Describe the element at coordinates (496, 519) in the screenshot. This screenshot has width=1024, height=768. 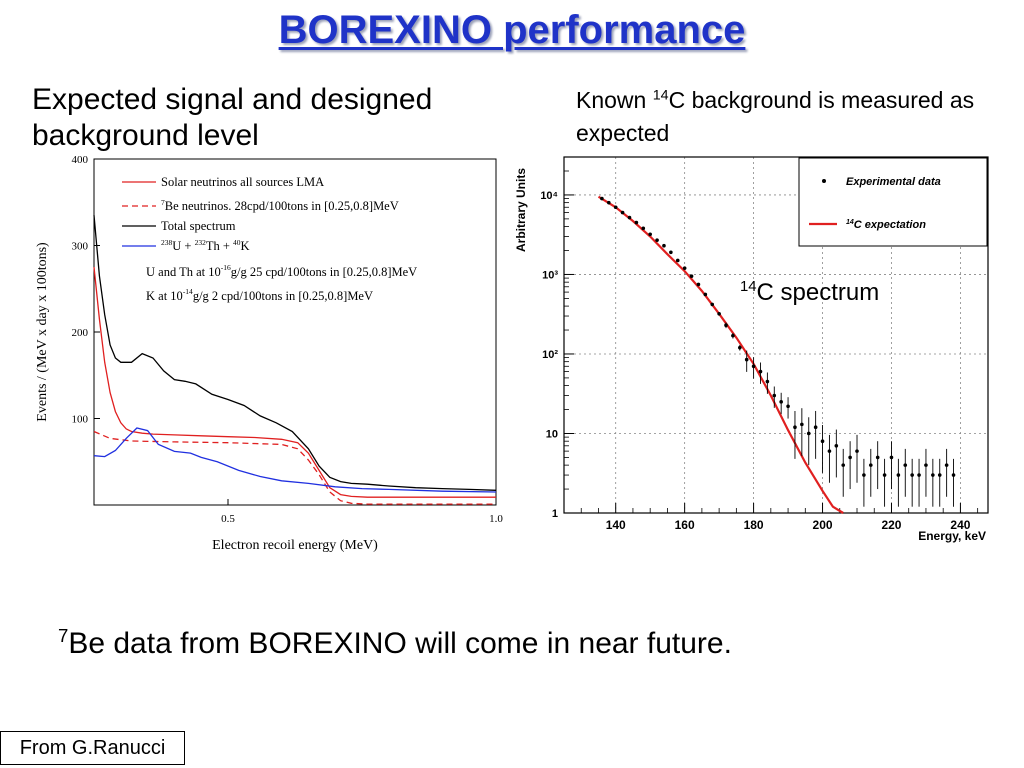
I see `left-x-tick-label: 1.0` at that location.